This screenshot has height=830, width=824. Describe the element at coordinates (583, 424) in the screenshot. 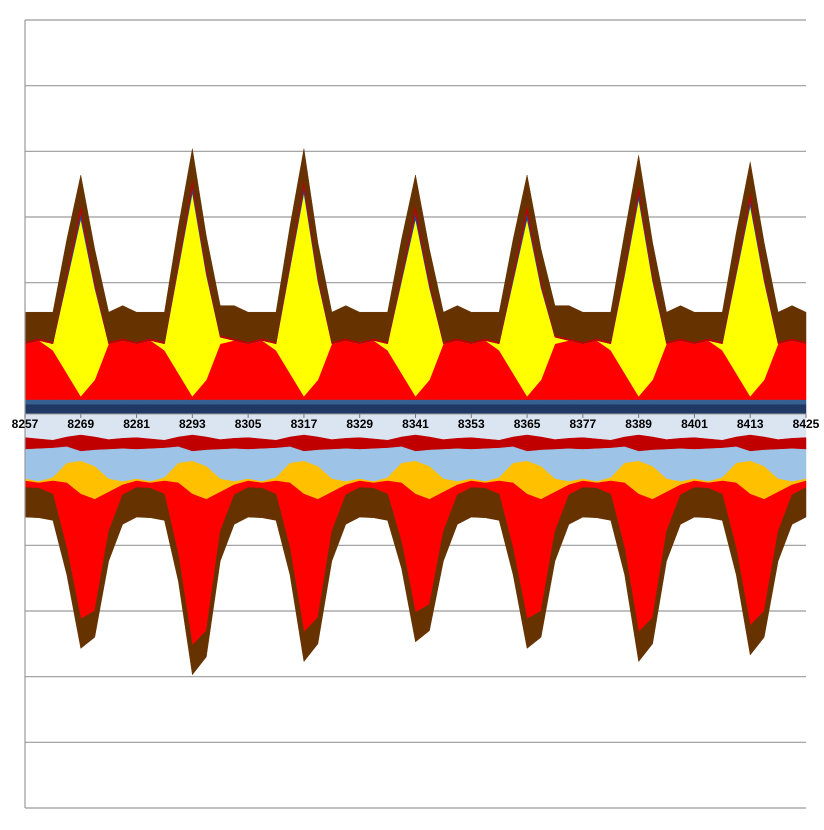

I see `x-tick-label: 8377` at that location.